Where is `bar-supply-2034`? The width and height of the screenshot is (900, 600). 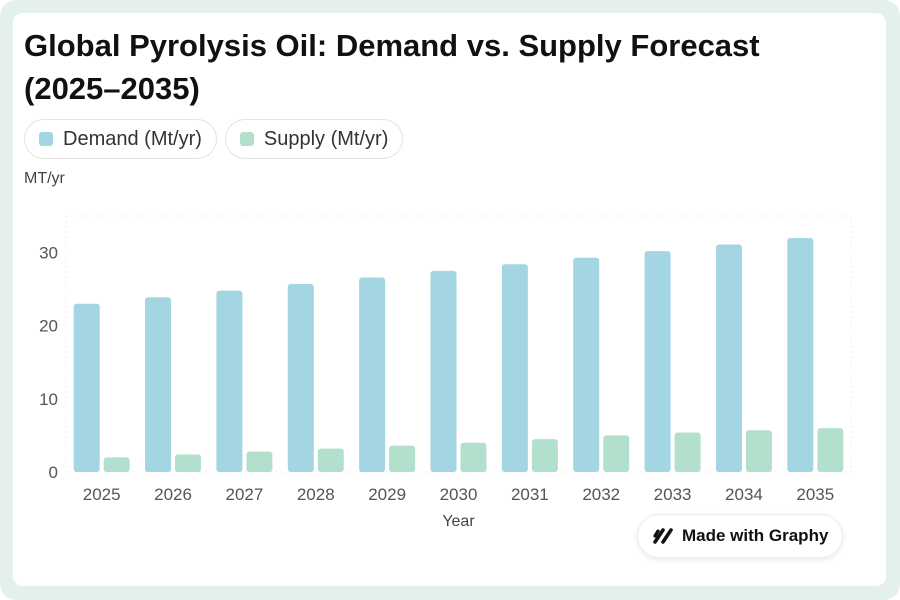 bar-supply-2034 is located at coordinates (758, 451).